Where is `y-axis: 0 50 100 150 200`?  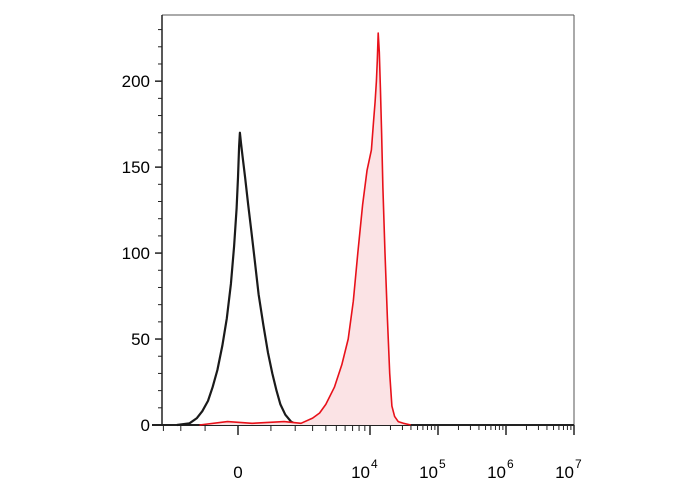
y-axis: 0 50 100 150 200 is located at coordinates (142, 232).